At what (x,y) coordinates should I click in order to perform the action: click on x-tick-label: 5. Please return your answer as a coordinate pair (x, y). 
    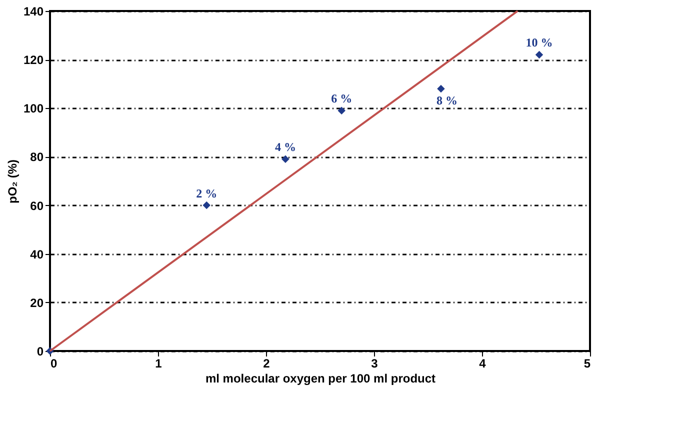
    Looking at the image, I should click on (587, 363).